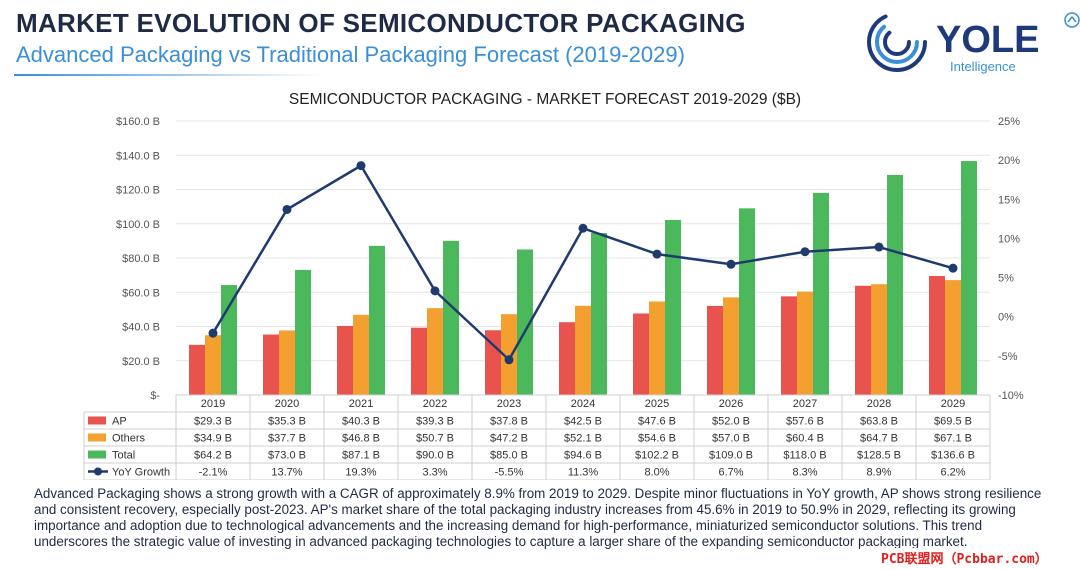  I want to click on table-cell: $37.8 B, so click(509, 422).